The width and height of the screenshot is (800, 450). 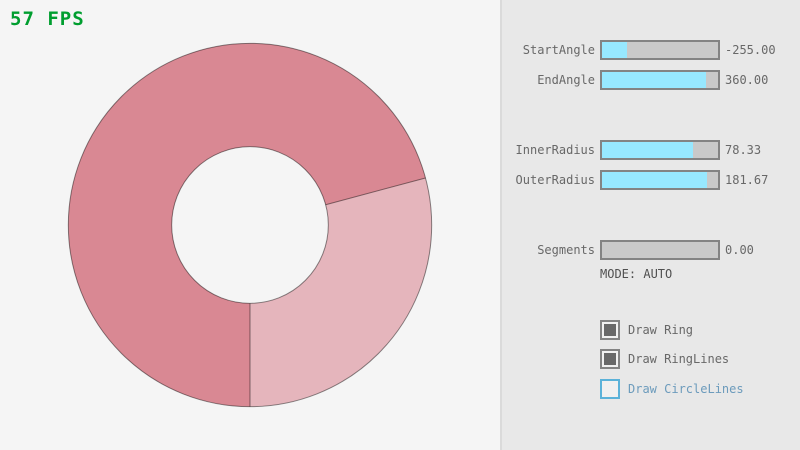 What do you see at coordinates (555, 150) in the screenshot?
I see `innerradius-label: InnerRadius` at bounding box center [555, 150].